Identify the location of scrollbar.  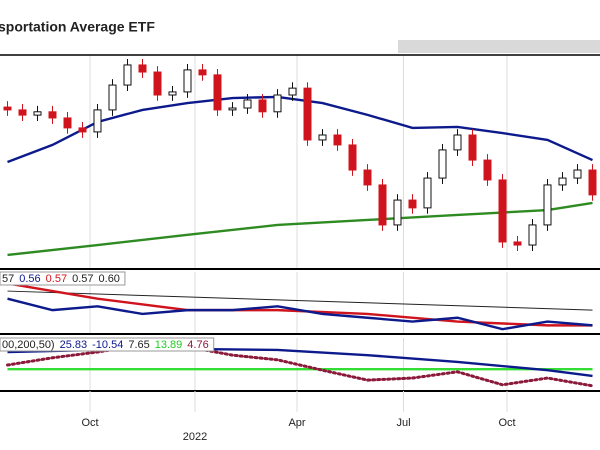
(499, 46).